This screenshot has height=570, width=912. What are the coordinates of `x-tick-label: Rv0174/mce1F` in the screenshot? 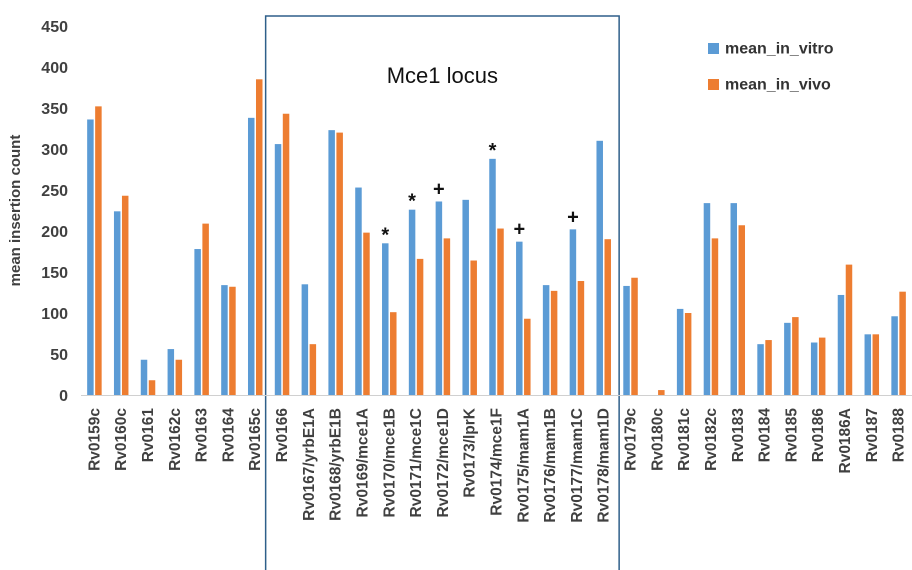 It's located at (497, 462).